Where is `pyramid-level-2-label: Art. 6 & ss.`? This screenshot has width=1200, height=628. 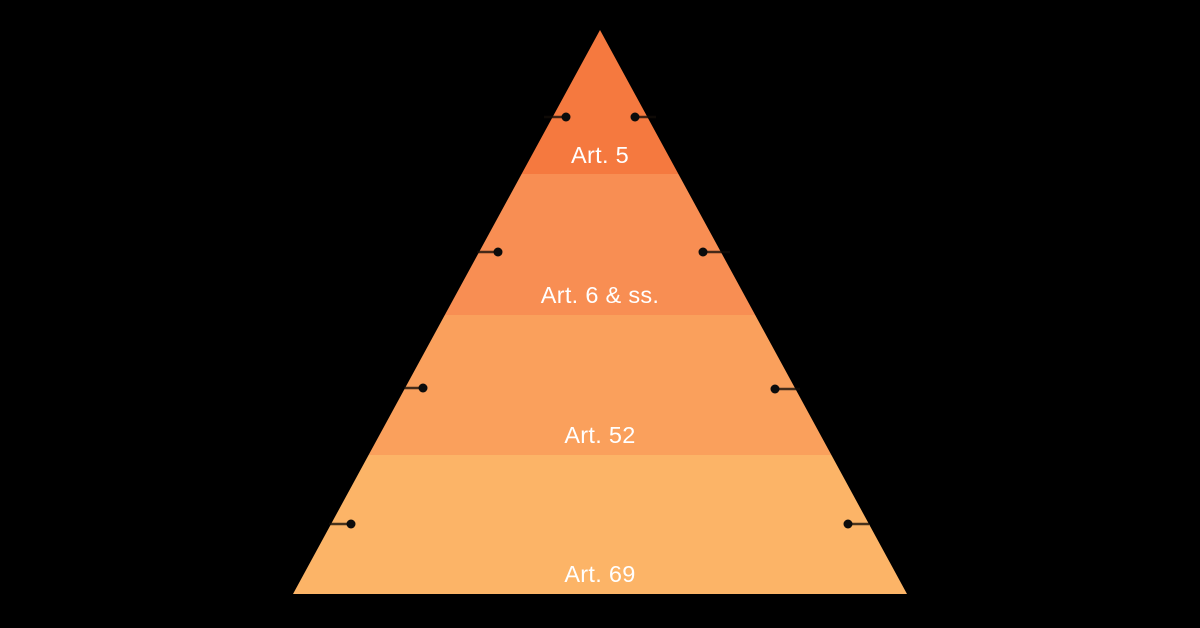
pyramid-level-2-label: Art. 6 & ss. is located at coordinates (600, 295).